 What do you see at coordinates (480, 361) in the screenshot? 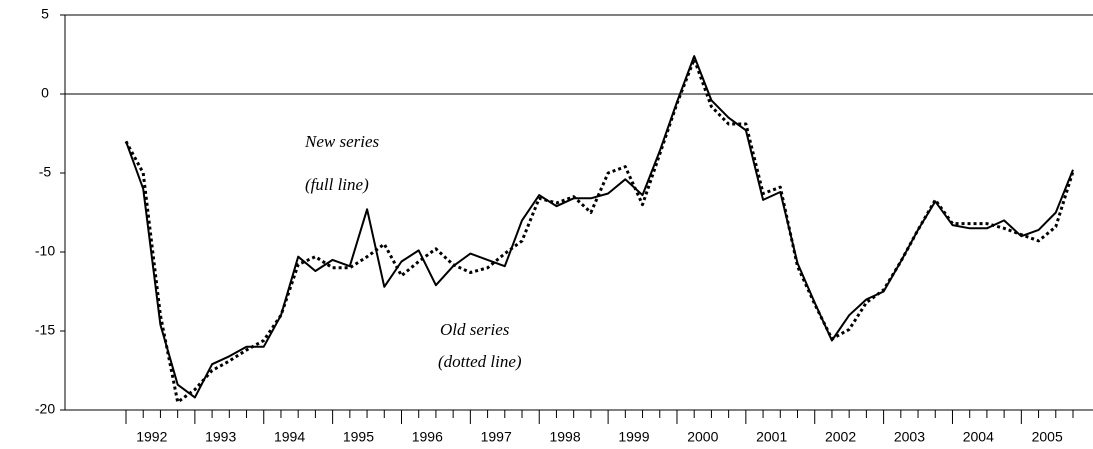
I see `annotation: (dotted line)` at bounding box center [480, 361].